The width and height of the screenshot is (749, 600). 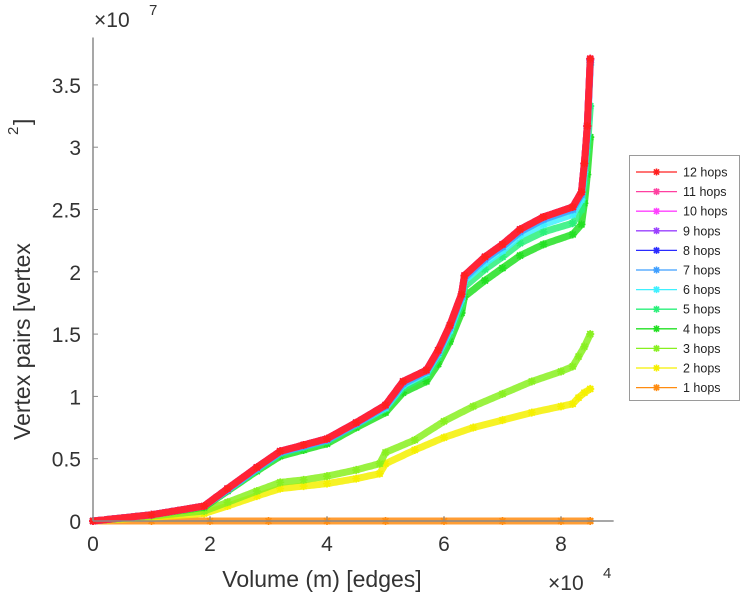 What do you see at coordinates (678, 310) in the screenshot?
I see `legend-item: 5 hops` at bounding box center [678, 310].